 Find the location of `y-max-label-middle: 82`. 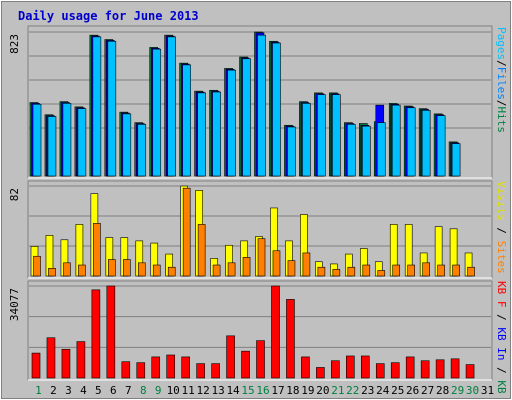

y-max-label-middle: 82 is located at coordinates (14, 194).